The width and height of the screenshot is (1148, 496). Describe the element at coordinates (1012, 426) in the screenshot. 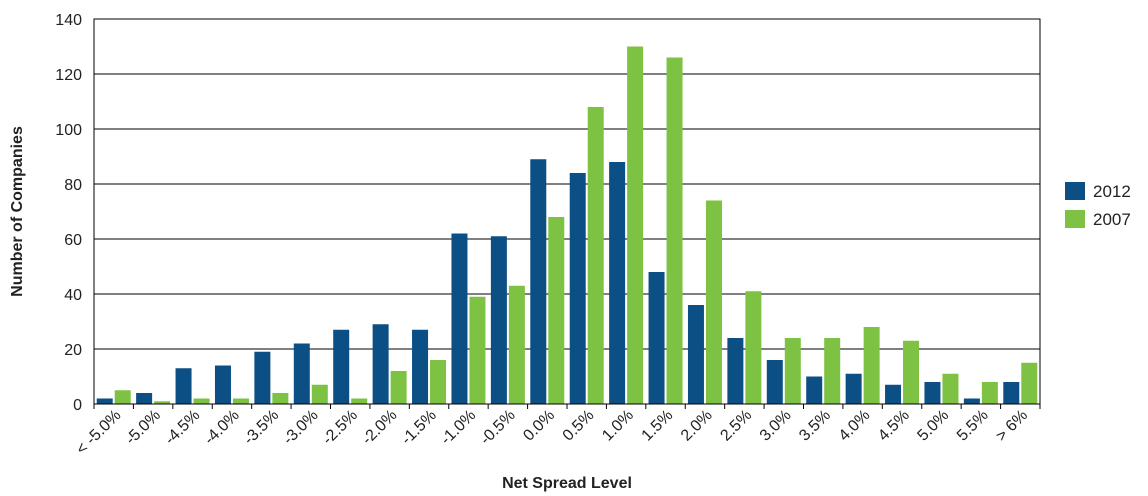

I see `x-tick-label: > 6%` at that location.